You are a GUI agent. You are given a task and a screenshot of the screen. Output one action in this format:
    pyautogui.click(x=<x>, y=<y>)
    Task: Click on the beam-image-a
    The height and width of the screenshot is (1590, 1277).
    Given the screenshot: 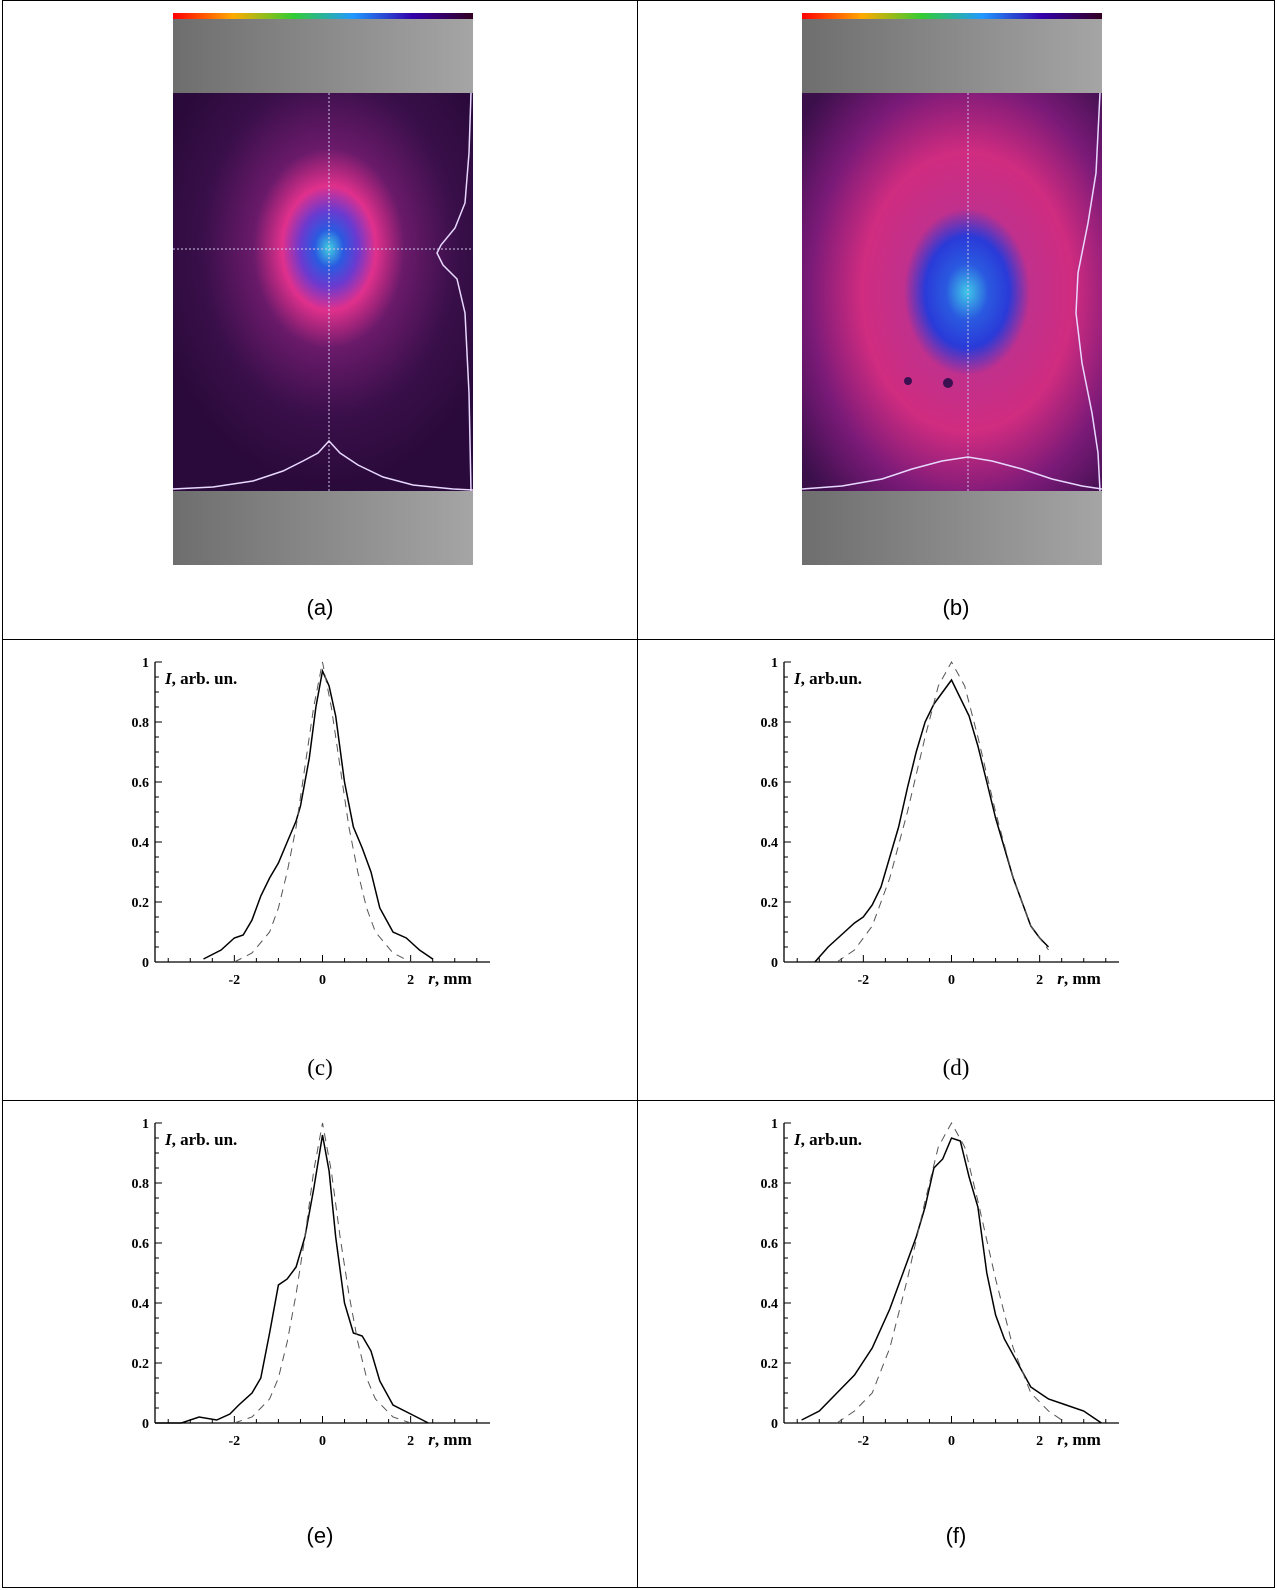 What is the action you would take?
    pyautogui.click(x=323, y=289)
    